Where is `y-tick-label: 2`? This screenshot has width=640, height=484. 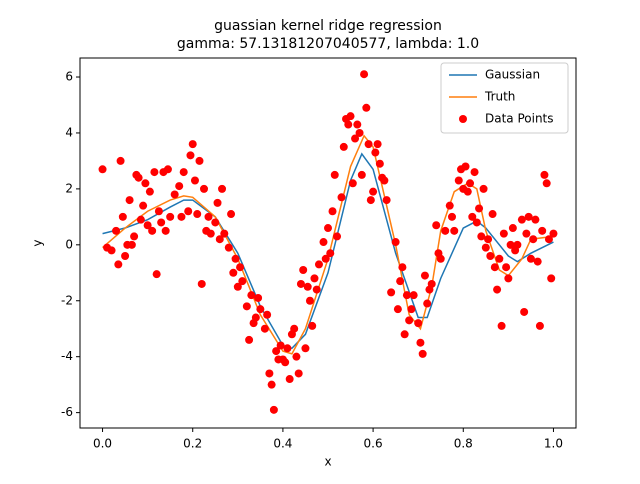 y-tick-label: 2 is located at coordinates (69, 188).